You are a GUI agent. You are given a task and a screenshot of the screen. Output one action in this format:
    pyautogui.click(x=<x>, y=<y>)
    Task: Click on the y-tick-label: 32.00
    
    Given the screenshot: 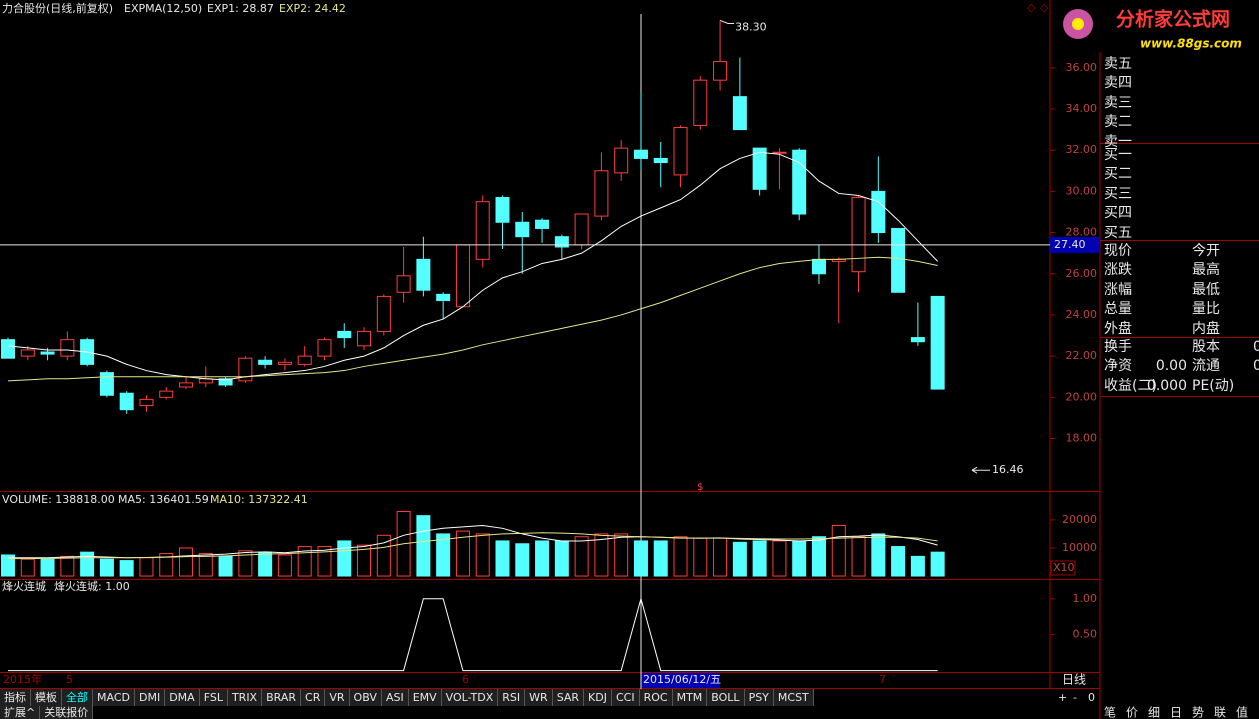 What is the action you would take?
    pyautogui.click(x=1082, y=149)
    